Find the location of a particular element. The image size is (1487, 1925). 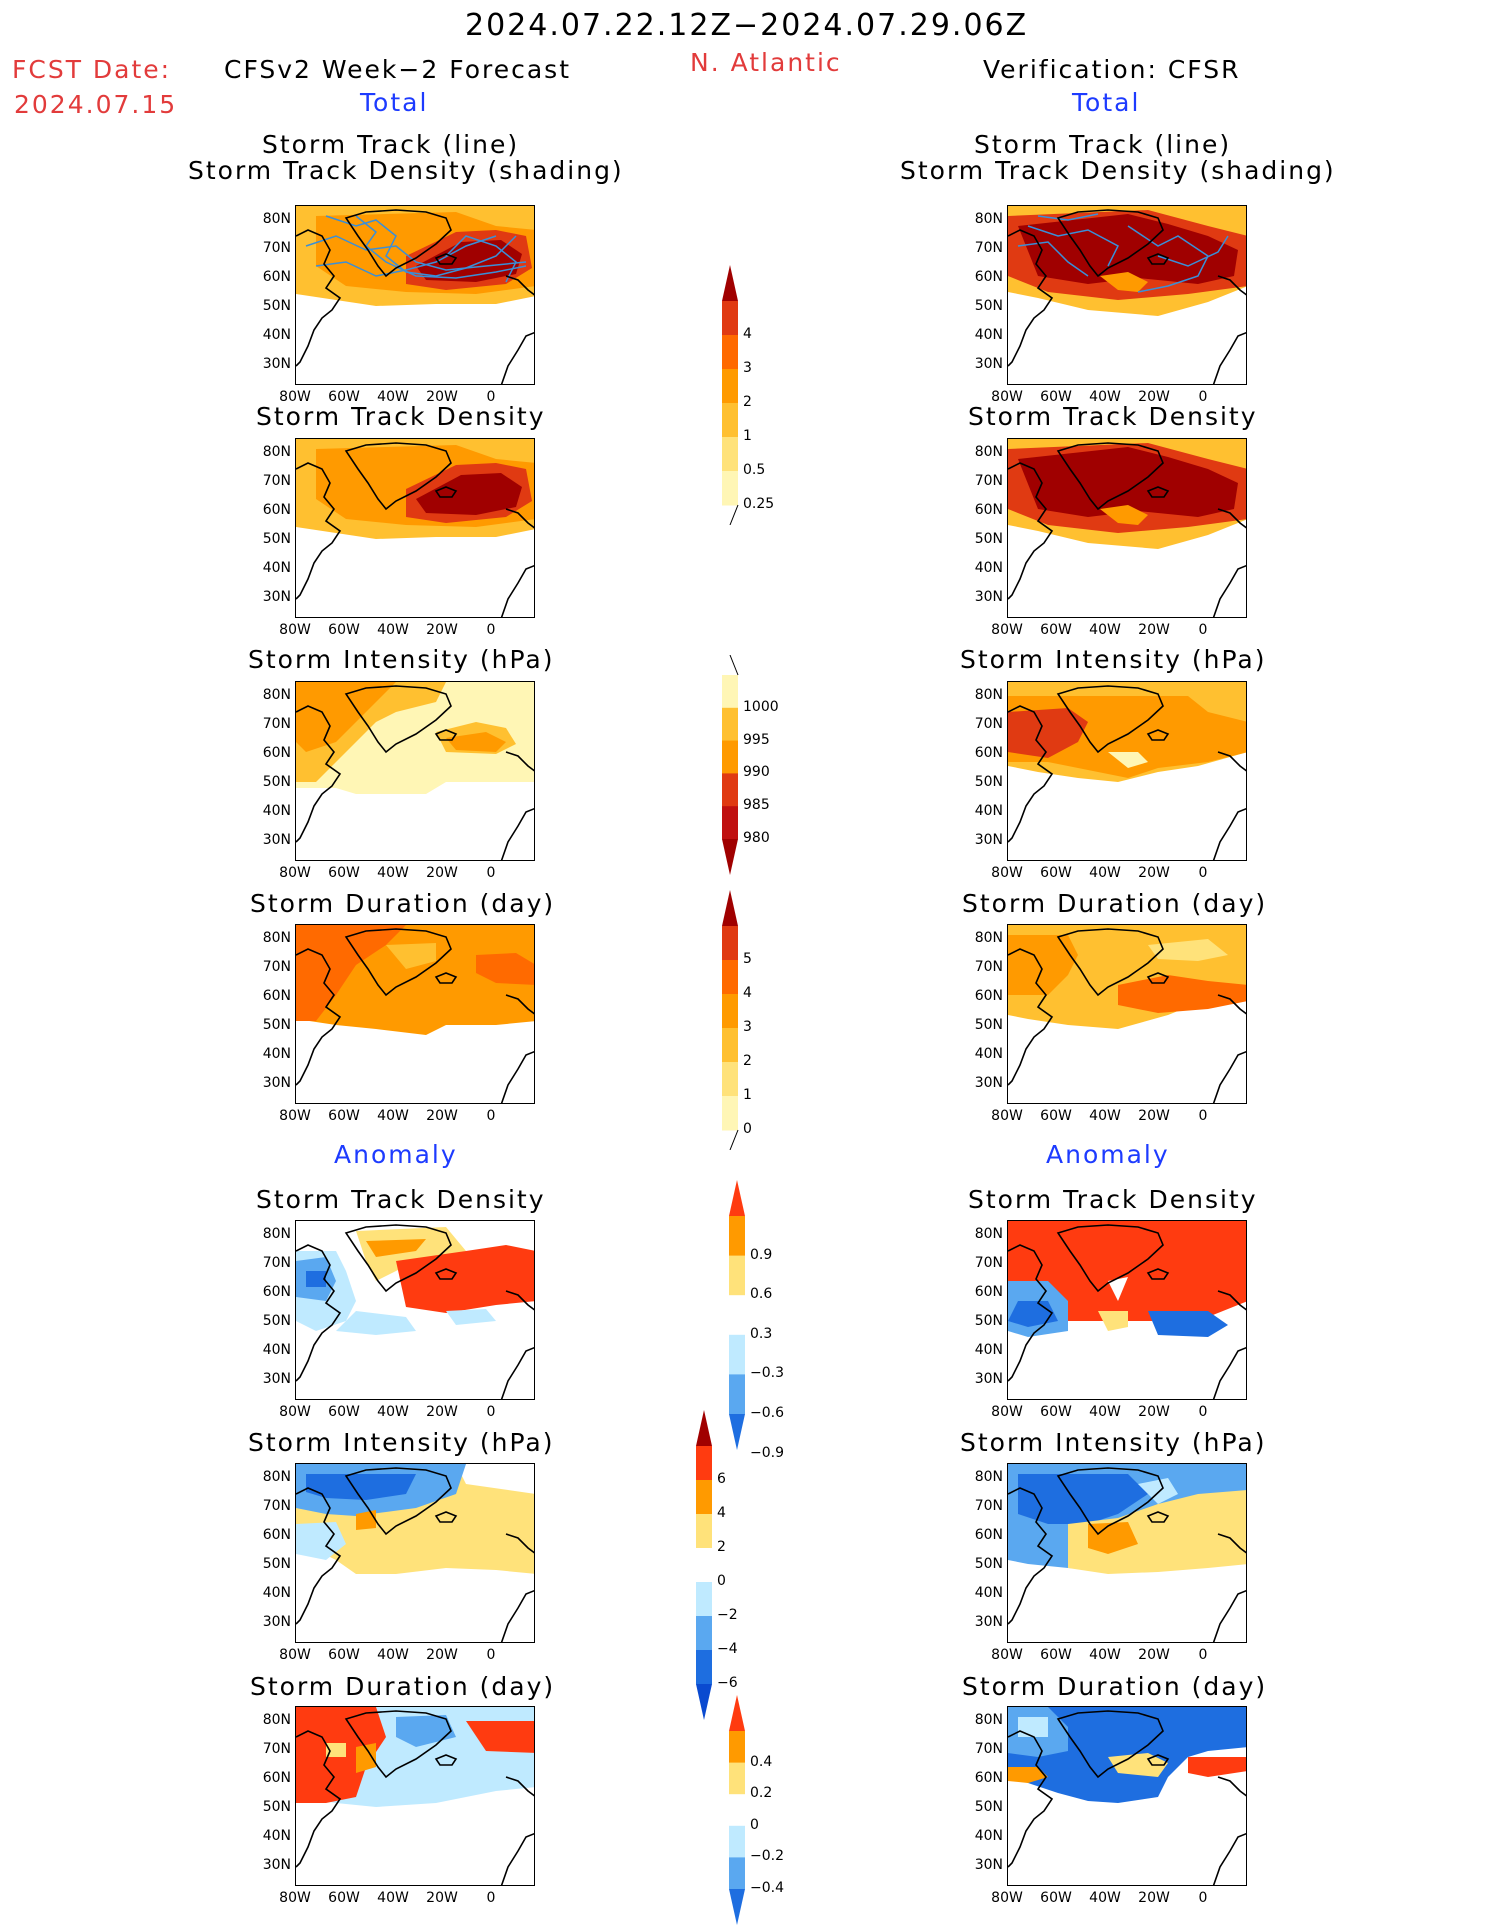

left-intensity-title: Storm Intensity (hPa) is located at coordinates (401, 659).